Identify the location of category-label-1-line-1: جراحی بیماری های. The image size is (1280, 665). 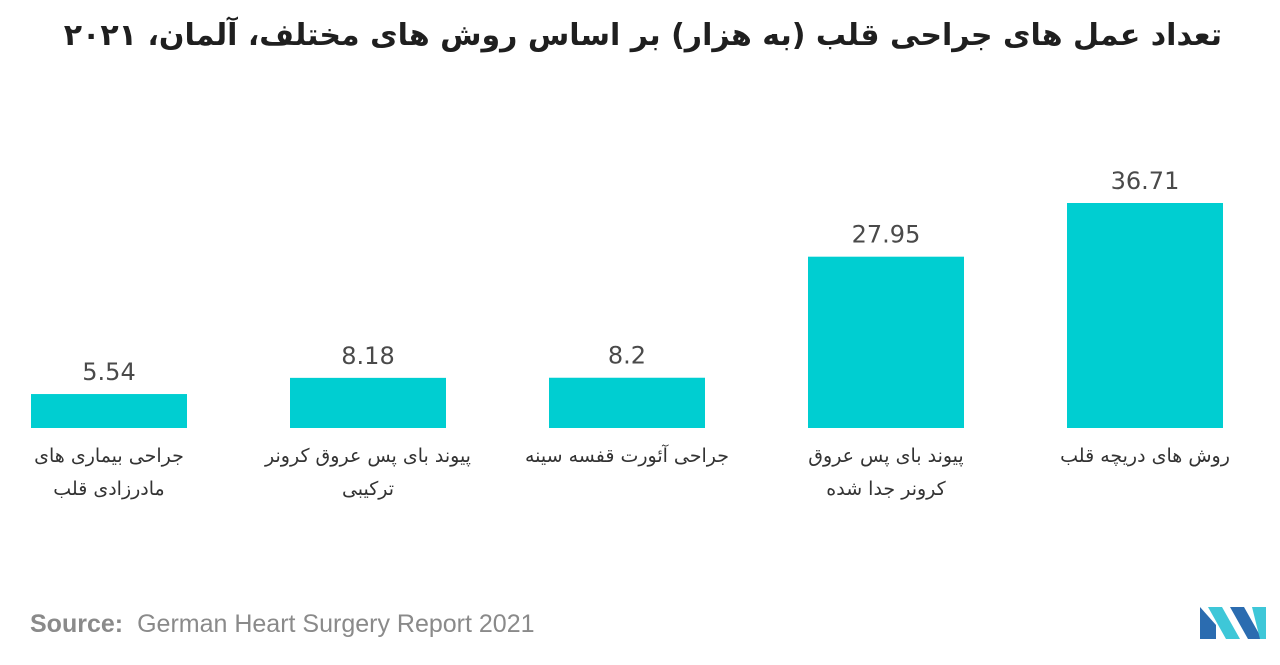
(109, 456).